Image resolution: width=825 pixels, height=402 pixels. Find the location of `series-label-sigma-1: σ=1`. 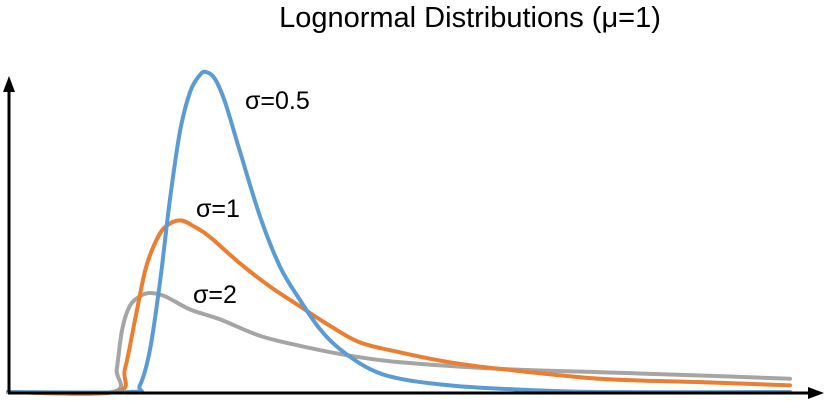

series-label-sigma-1: σ=1 is located at coordinates (218, 209).